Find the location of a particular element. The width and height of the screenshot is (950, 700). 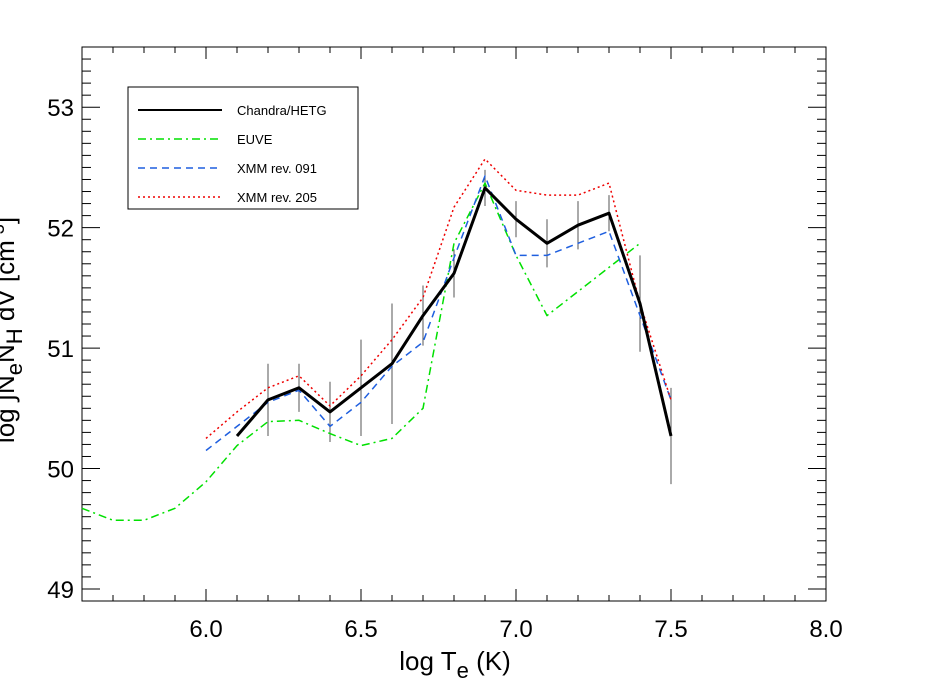

y-axis-title: log ∫NeNH dV [cm-3] is located at coordinates (13, 330).